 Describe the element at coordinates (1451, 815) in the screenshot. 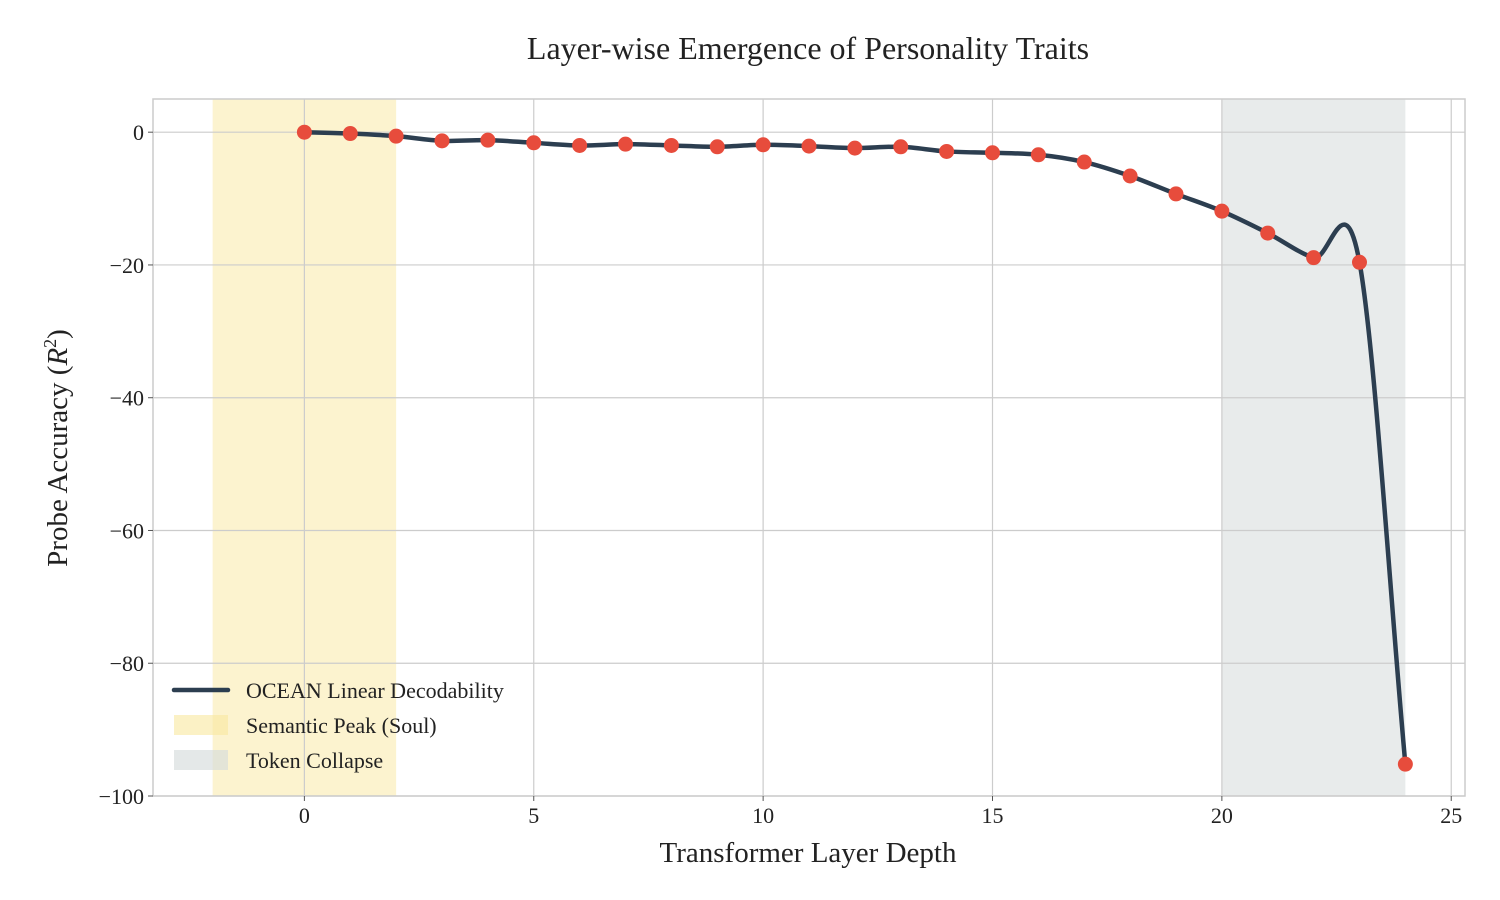

I see `x-tick-label: 25` at that location.